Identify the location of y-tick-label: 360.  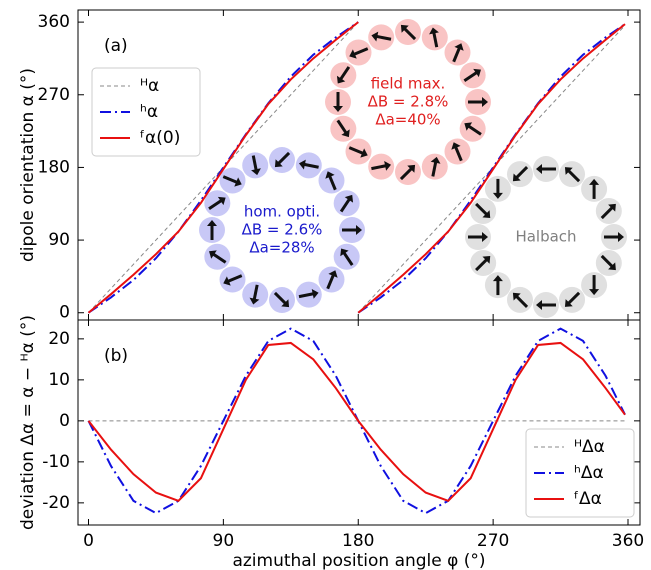
(54, 22).